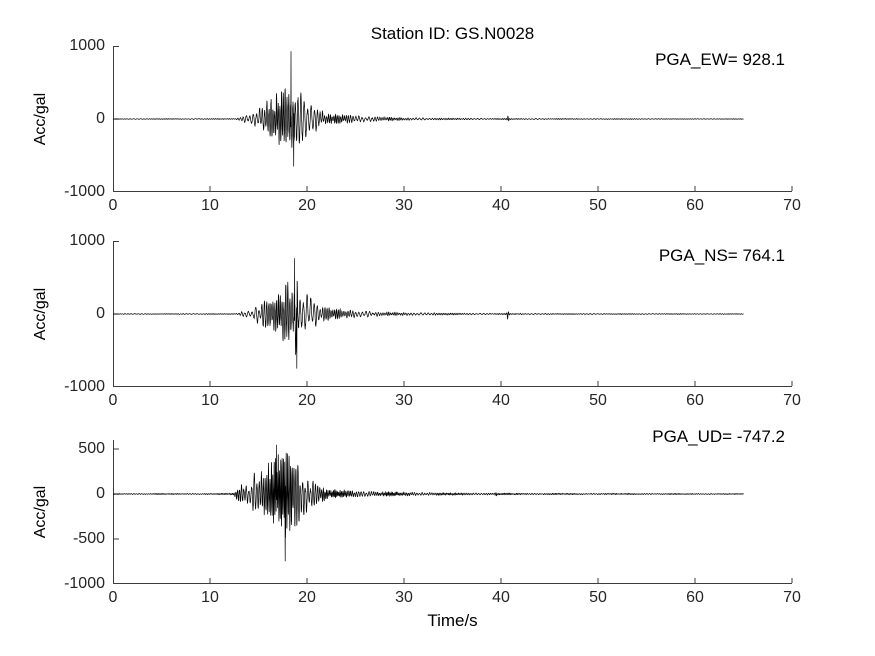 The height and width of the screenshot is (656, 875). Describe the element at coordinates (88, 538) in the screenshot. I see `y-tick-label: -500` at that location.